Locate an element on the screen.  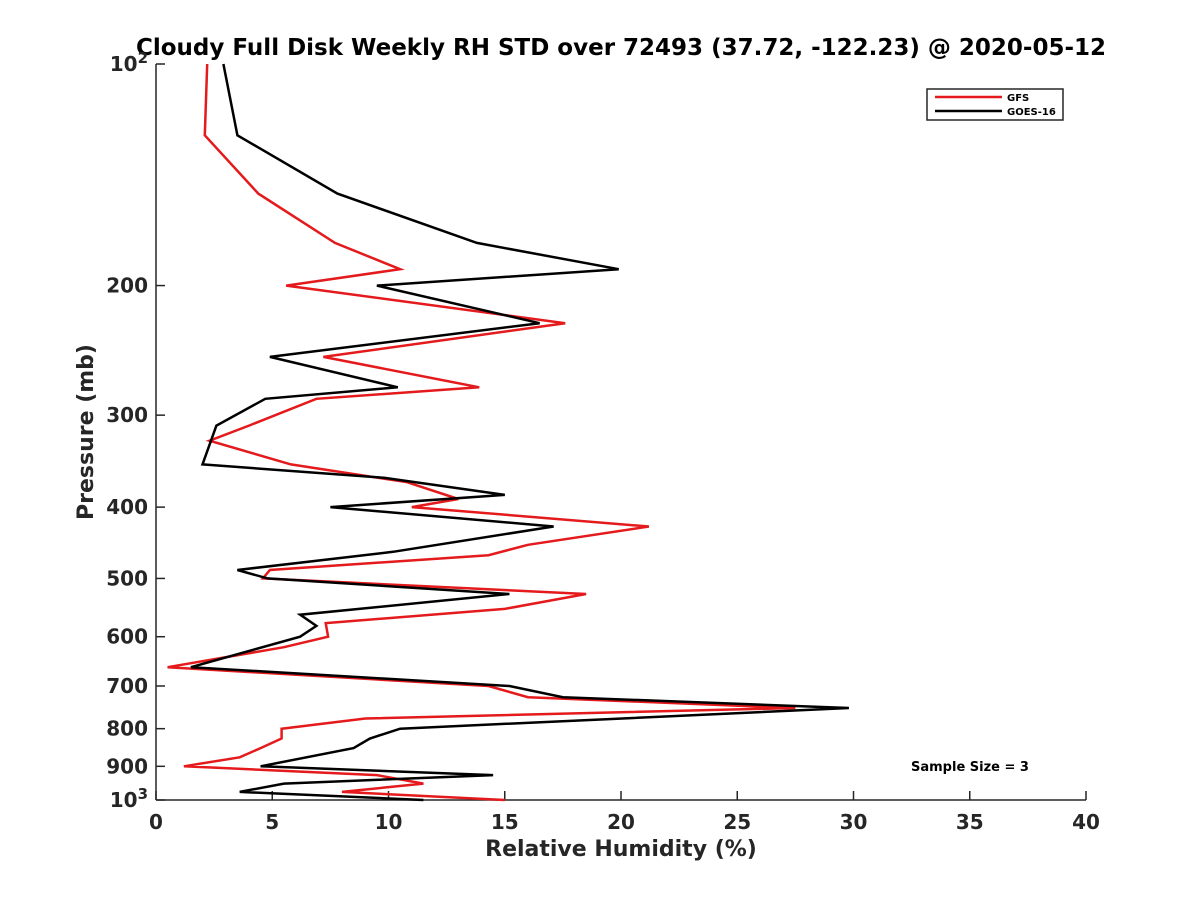
y-tick-label: 200 is located at coordinates (127, 286).